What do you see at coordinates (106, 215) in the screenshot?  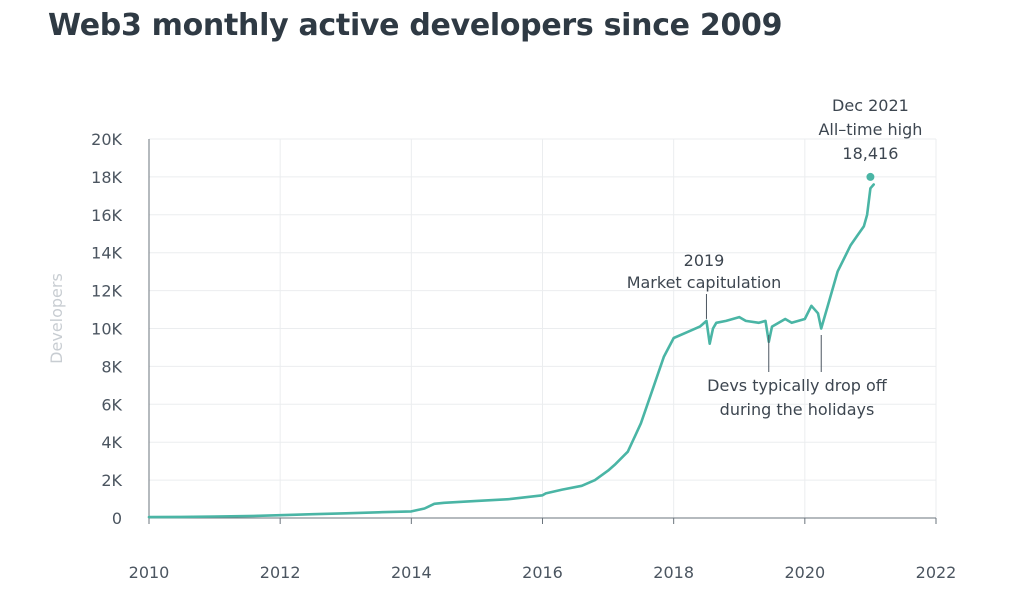 I see `y-tick-label: 16K` at bounding box center [106, 215].